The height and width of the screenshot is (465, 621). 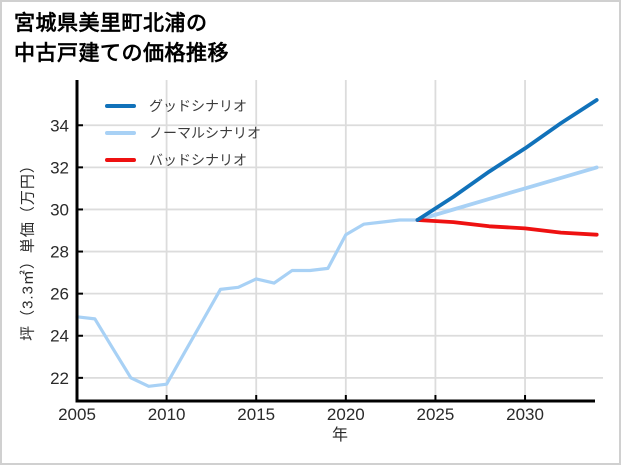 I want to click on x-tick-label: 2030, so click(x=525, y=414).